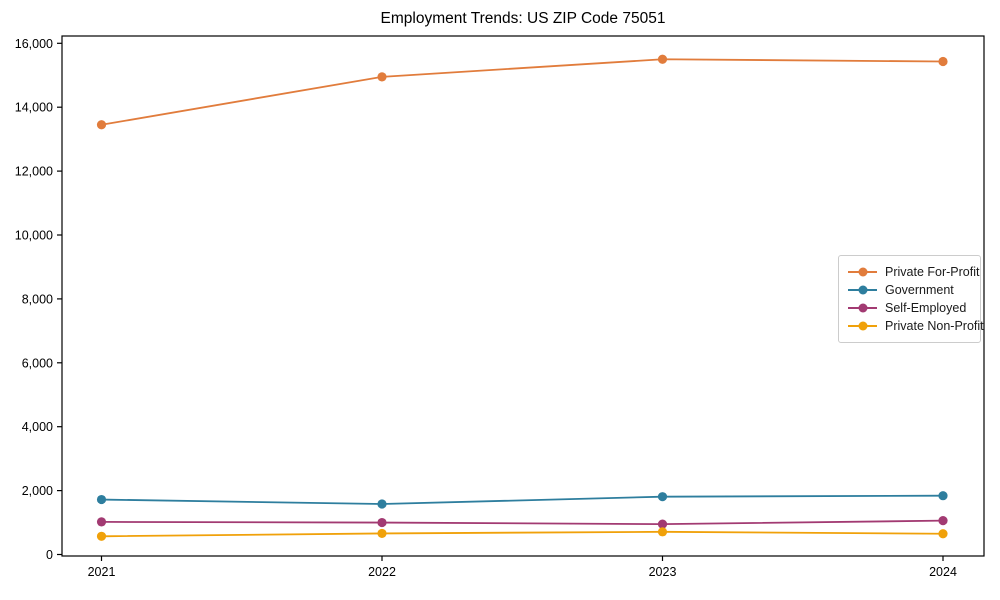 The width and height of the screenshot is (1000, 600). Describe the element at coordinates (523, 18) in the screenshot. I see `chart-title: Employment Trends: US ZIP Code 75051` at that location.